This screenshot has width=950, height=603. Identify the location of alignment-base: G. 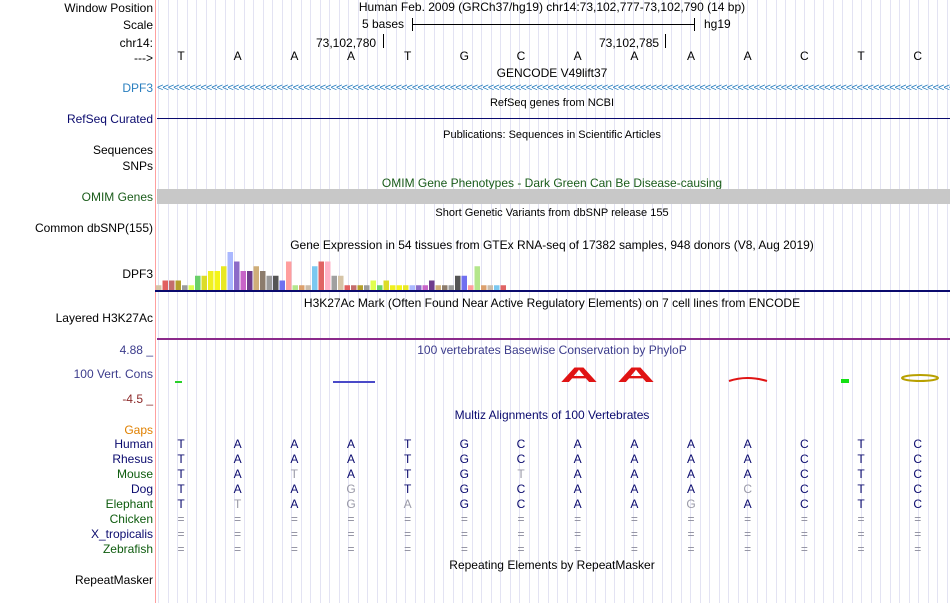
(691, 504).